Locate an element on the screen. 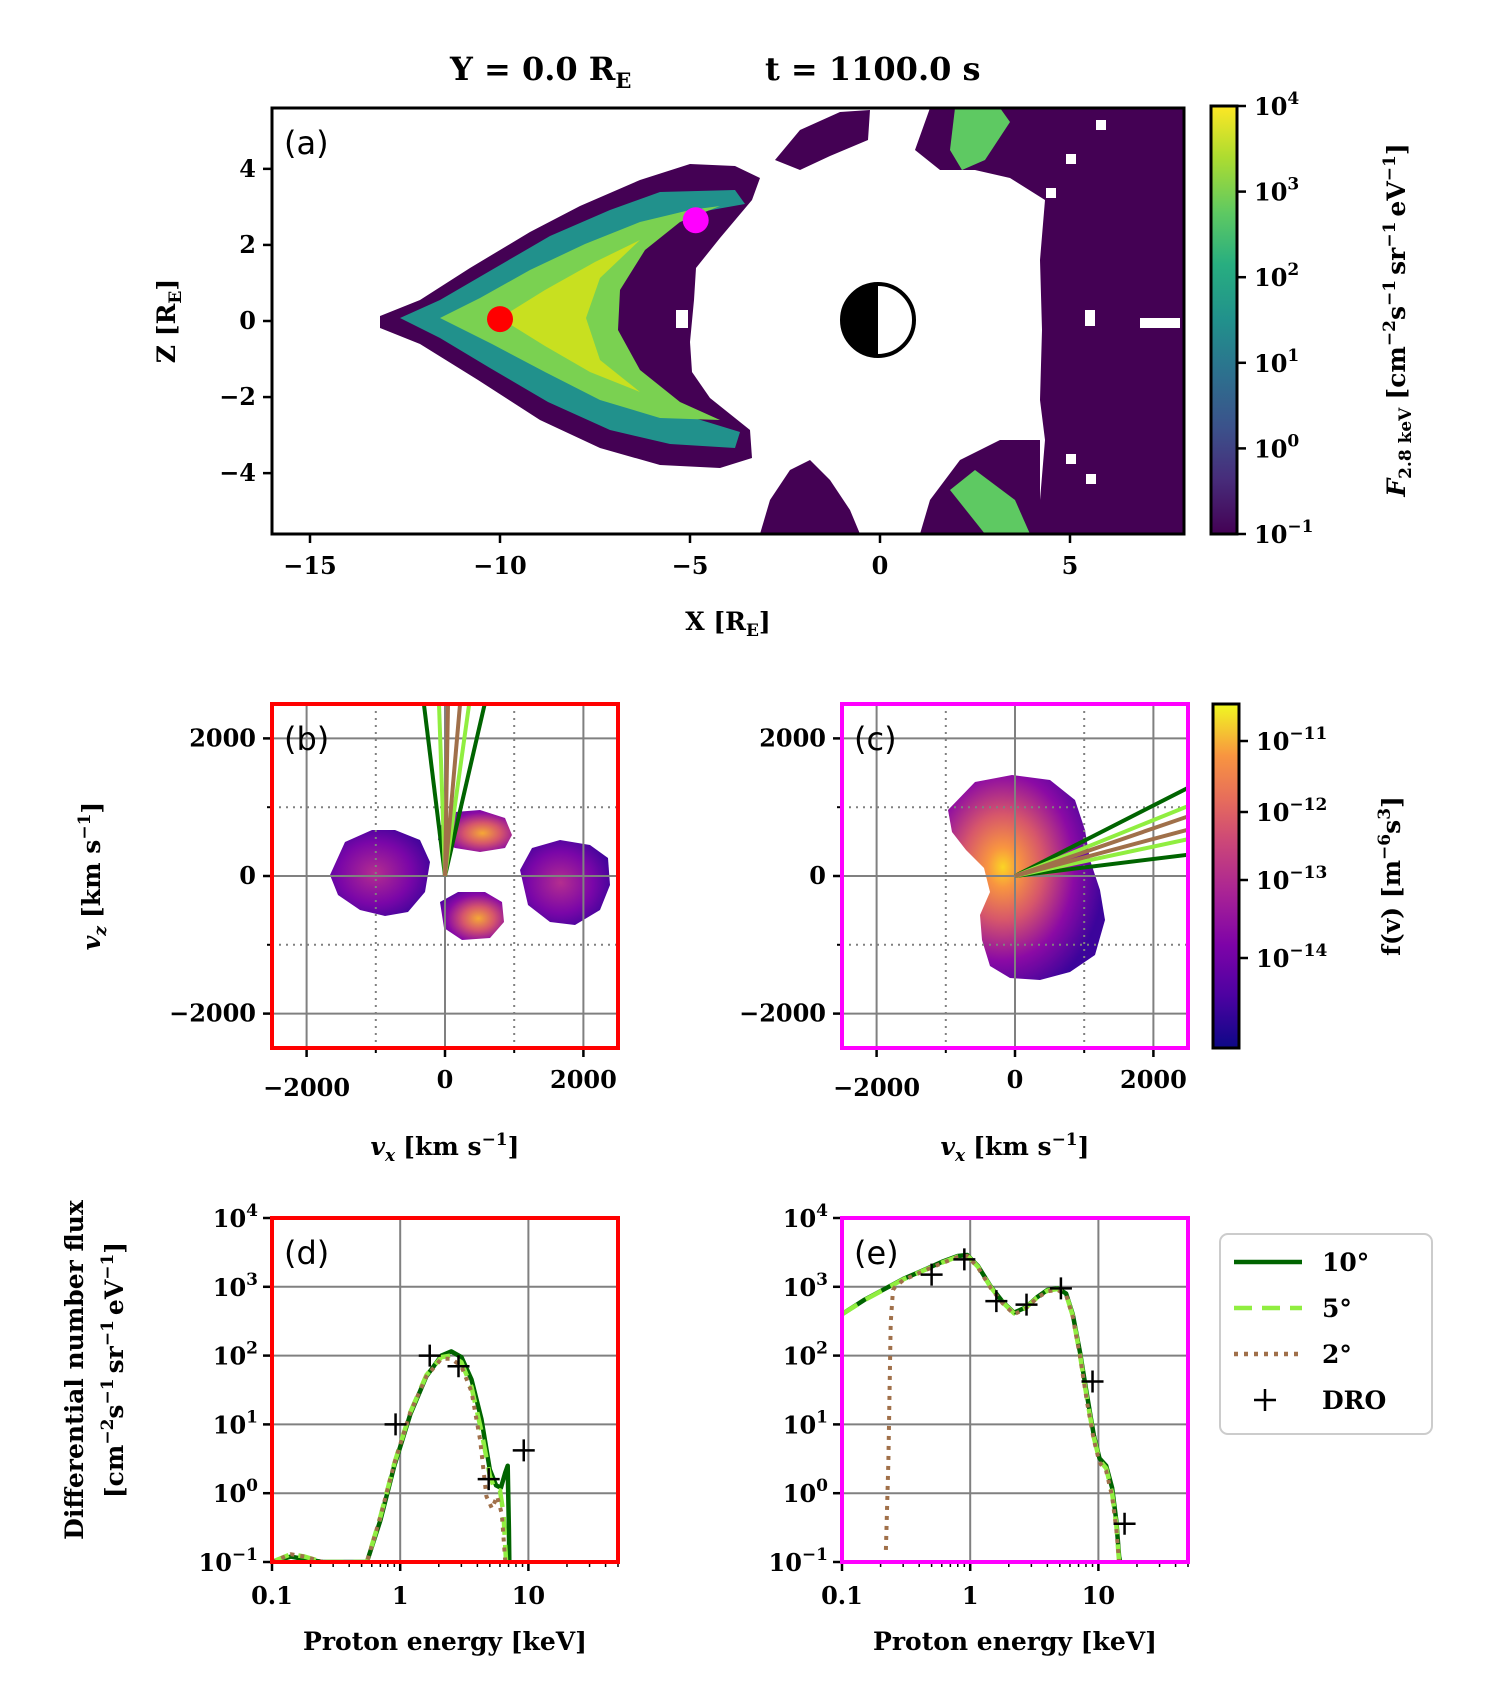 This screenshot has width=1500, height=1687. y-tick-label: 10² is located at coordinates (235, 1355).